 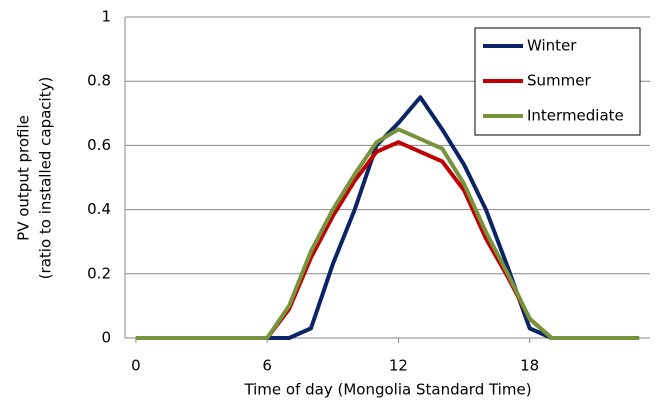 I want to click on x-axis-title: Time of day (Mongolia Standard Time), so click(x=387, y=390).